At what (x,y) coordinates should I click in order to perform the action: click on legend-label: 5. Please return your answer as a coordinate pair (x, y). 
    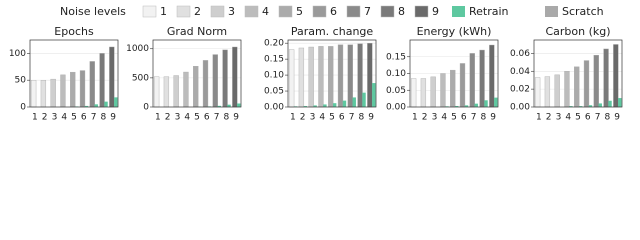
    Looking at the image, I should click on (299, 11).